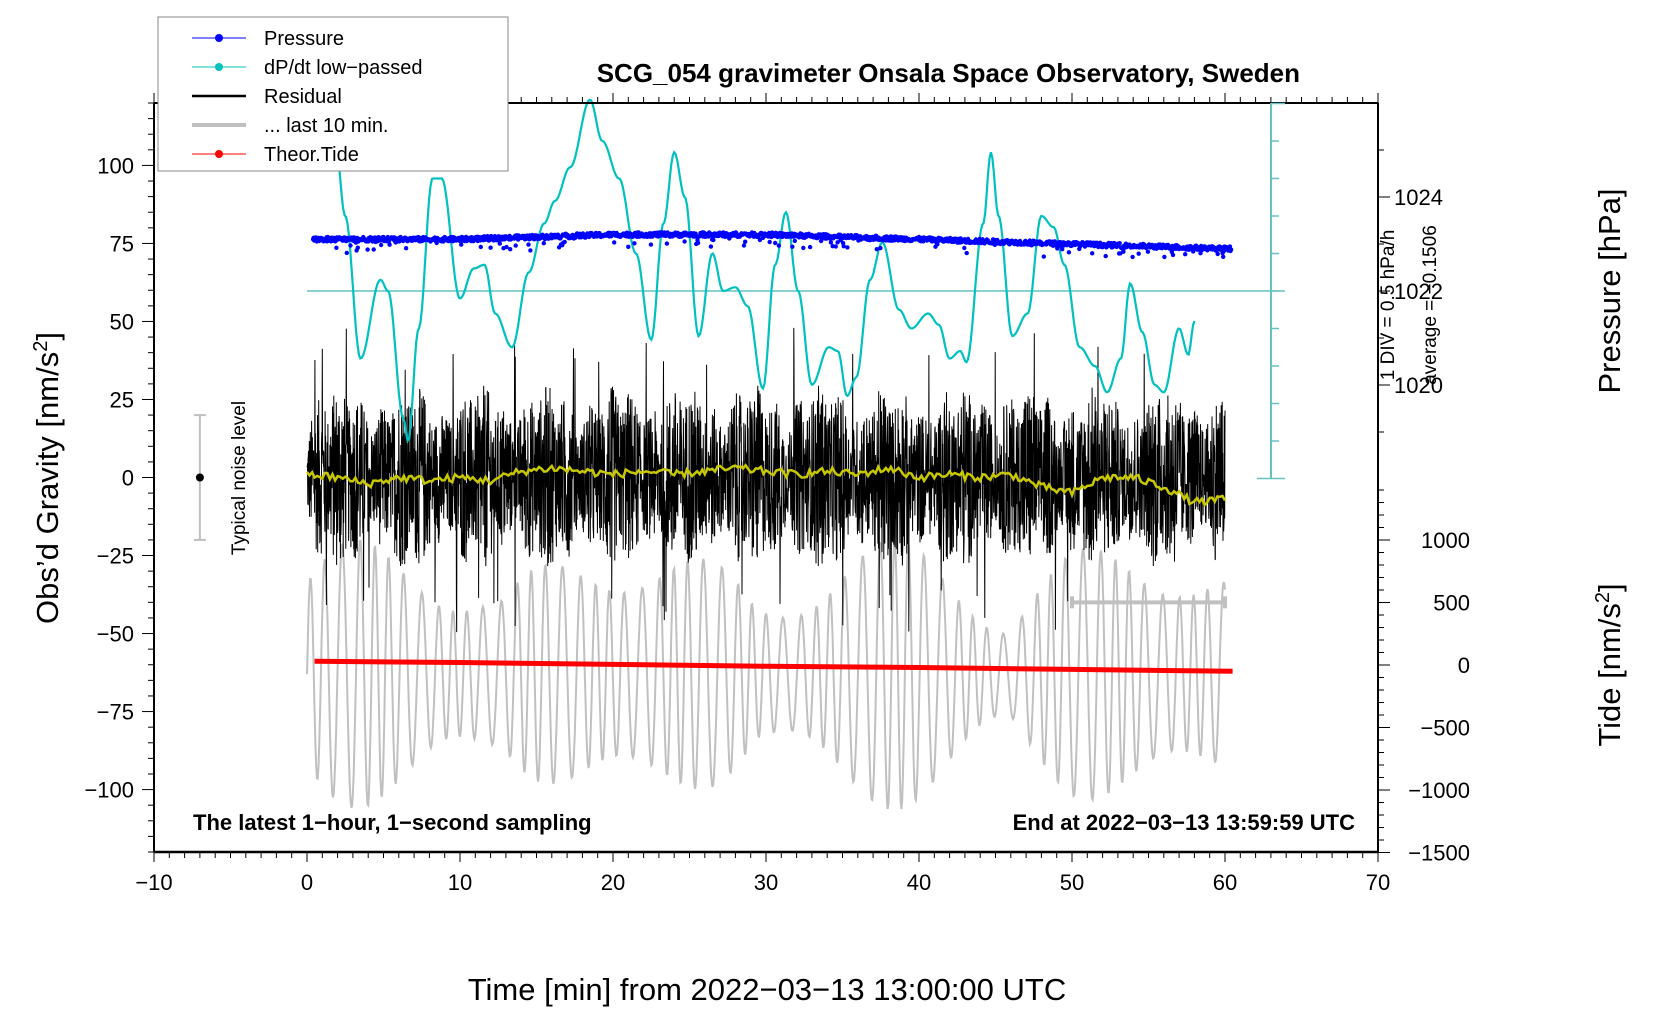 The image size is (1660, 1020). I want to click on bottom-left-annotation: The latest 1−hour, 1−second sampling, so click(392, 822).